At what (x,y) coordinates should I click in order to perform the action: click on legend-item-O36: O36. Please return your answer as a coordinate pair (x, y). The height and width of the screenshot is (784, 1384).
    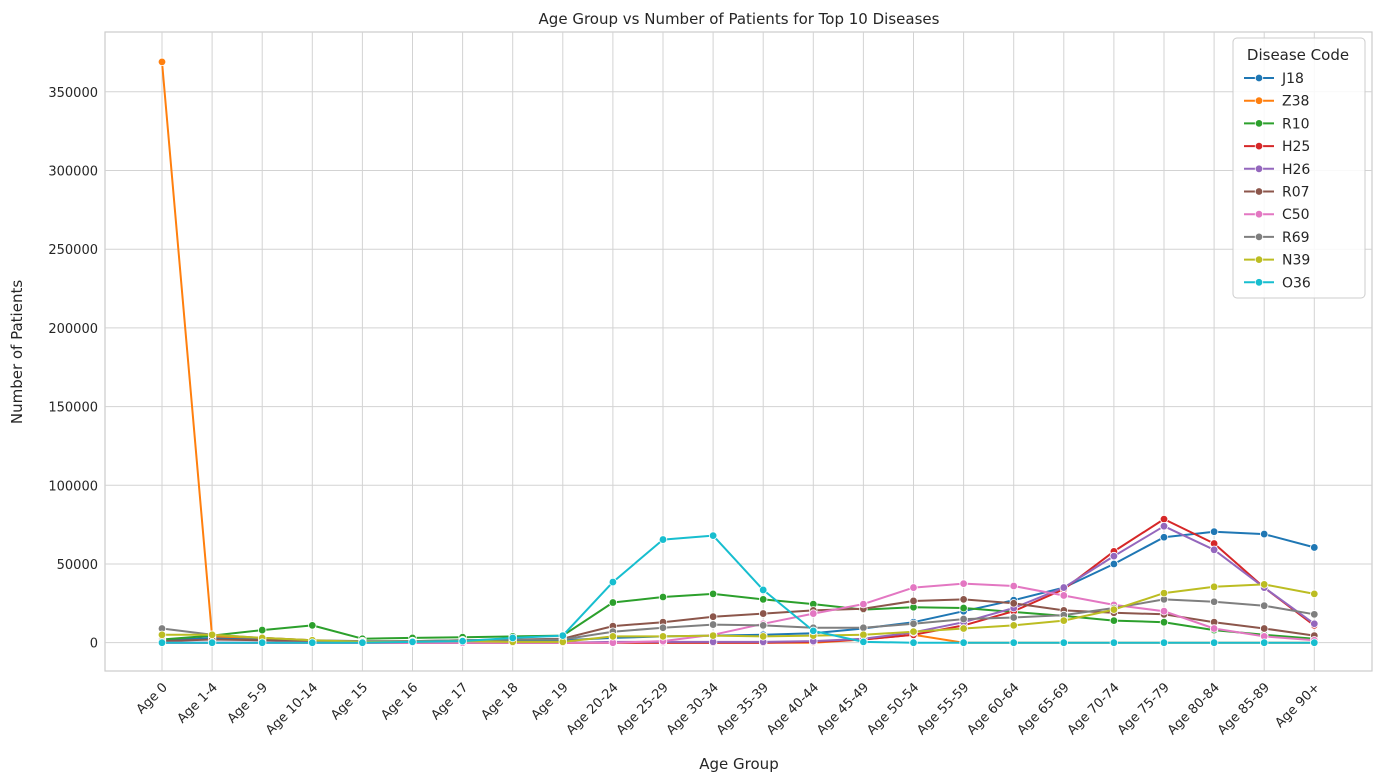
    Looking at the image, I should click on (1277, 283).